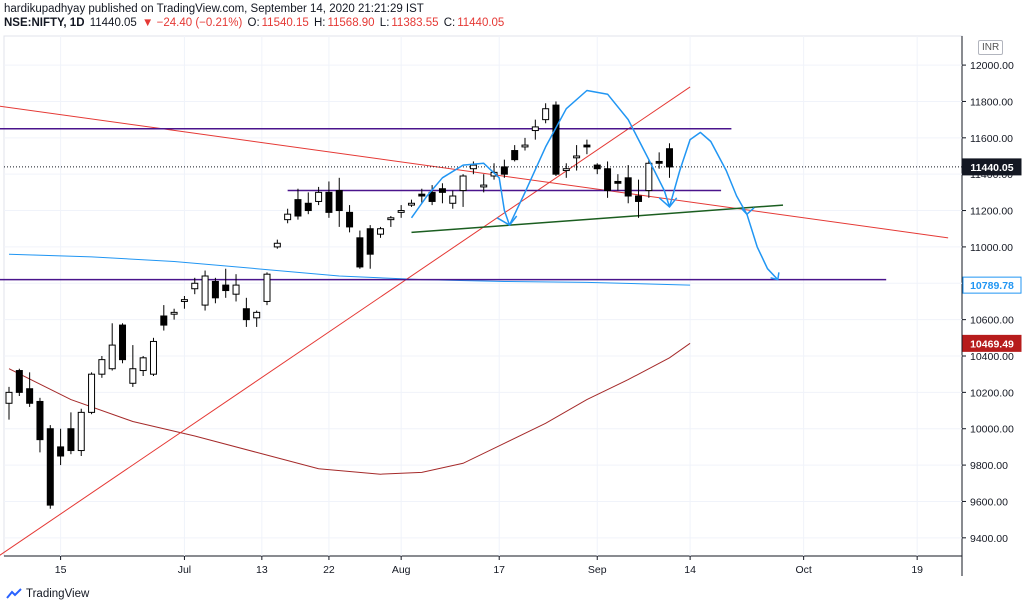 The width and height of the screenshot is (1023, 610). What do you see at coordinates (992, 430) in the screenshot?
I see `y-tick-label: 10000.00` at bounding box center [992, 430].